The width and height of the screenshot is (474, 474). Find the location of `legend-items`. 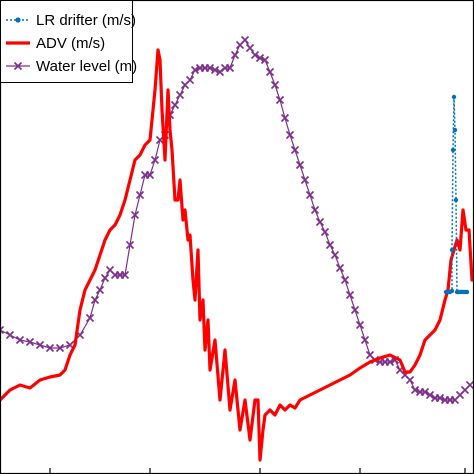

legend-items is located at coordinates (18, 44).